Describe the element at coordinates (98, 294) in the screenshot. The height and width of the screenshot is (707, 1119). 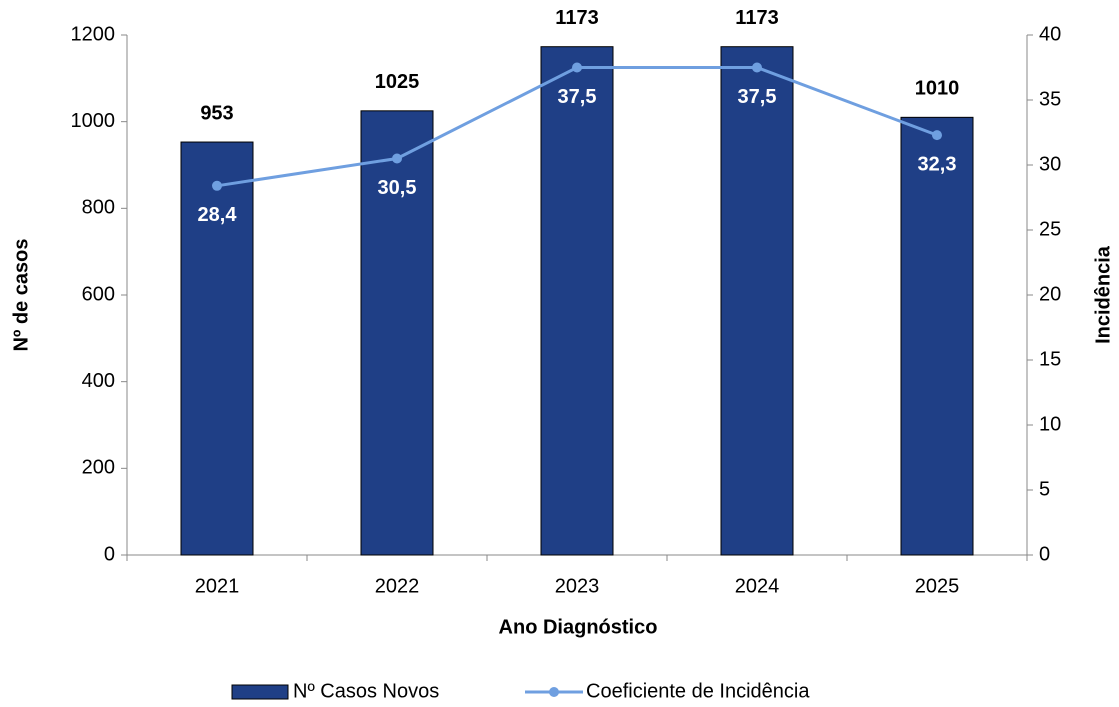
I see `y-tick-label: 600` at that location.